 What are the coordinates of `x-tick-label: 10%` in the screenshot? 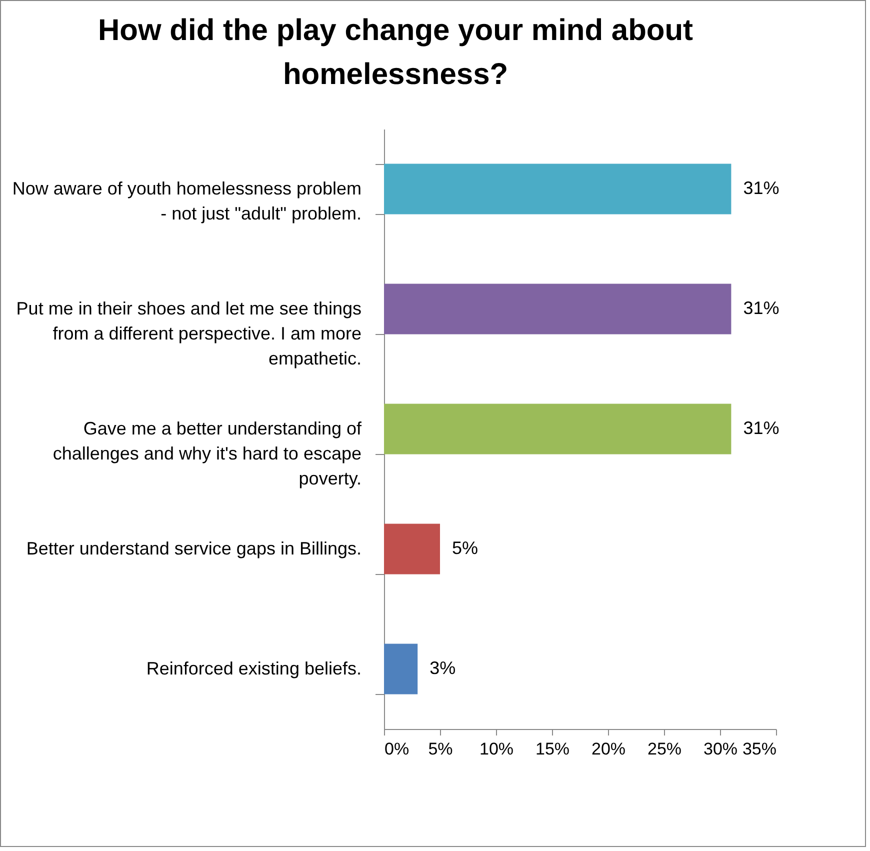 It's located at (496, 749).